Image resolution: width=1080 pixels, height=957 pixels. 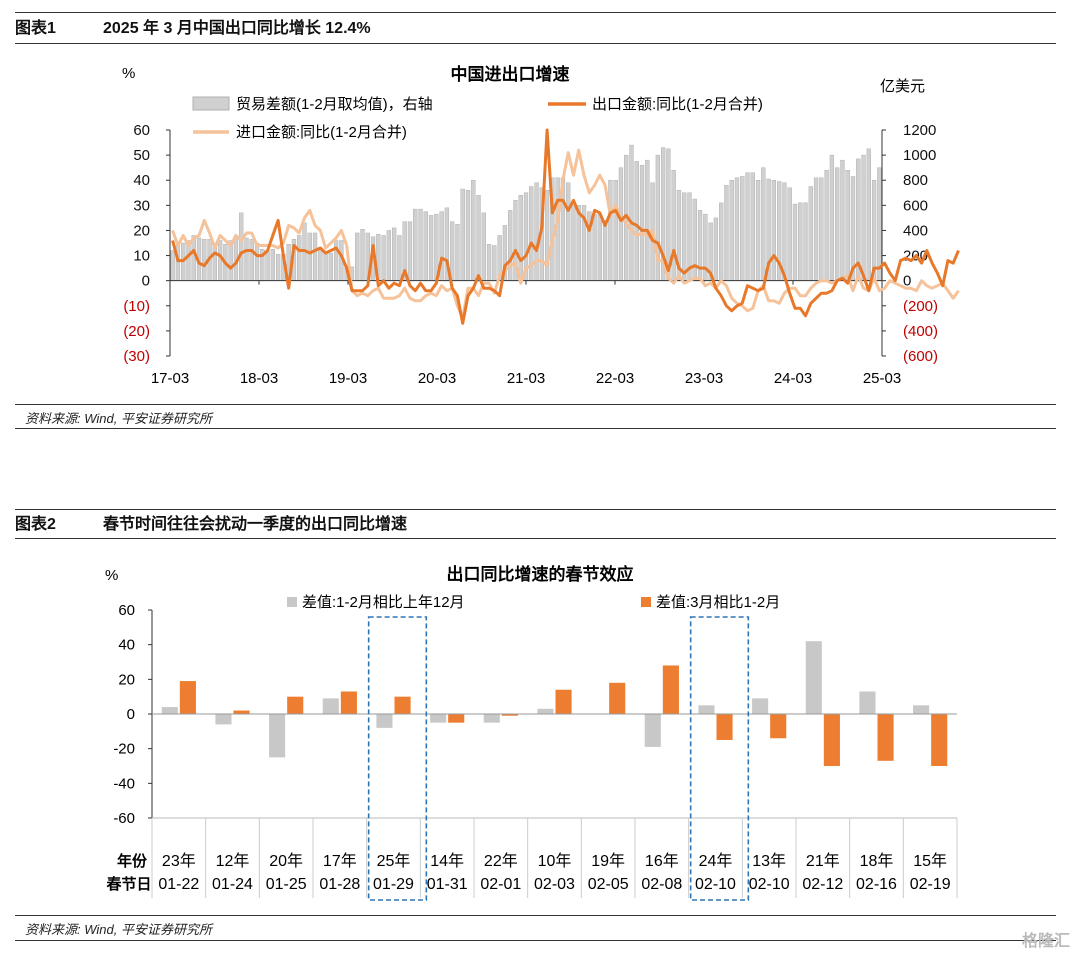 What do you see at coordinates (661, 884) in the screenshot?
I see `category-date-label: 02-08` at bounding box center [661, 884].